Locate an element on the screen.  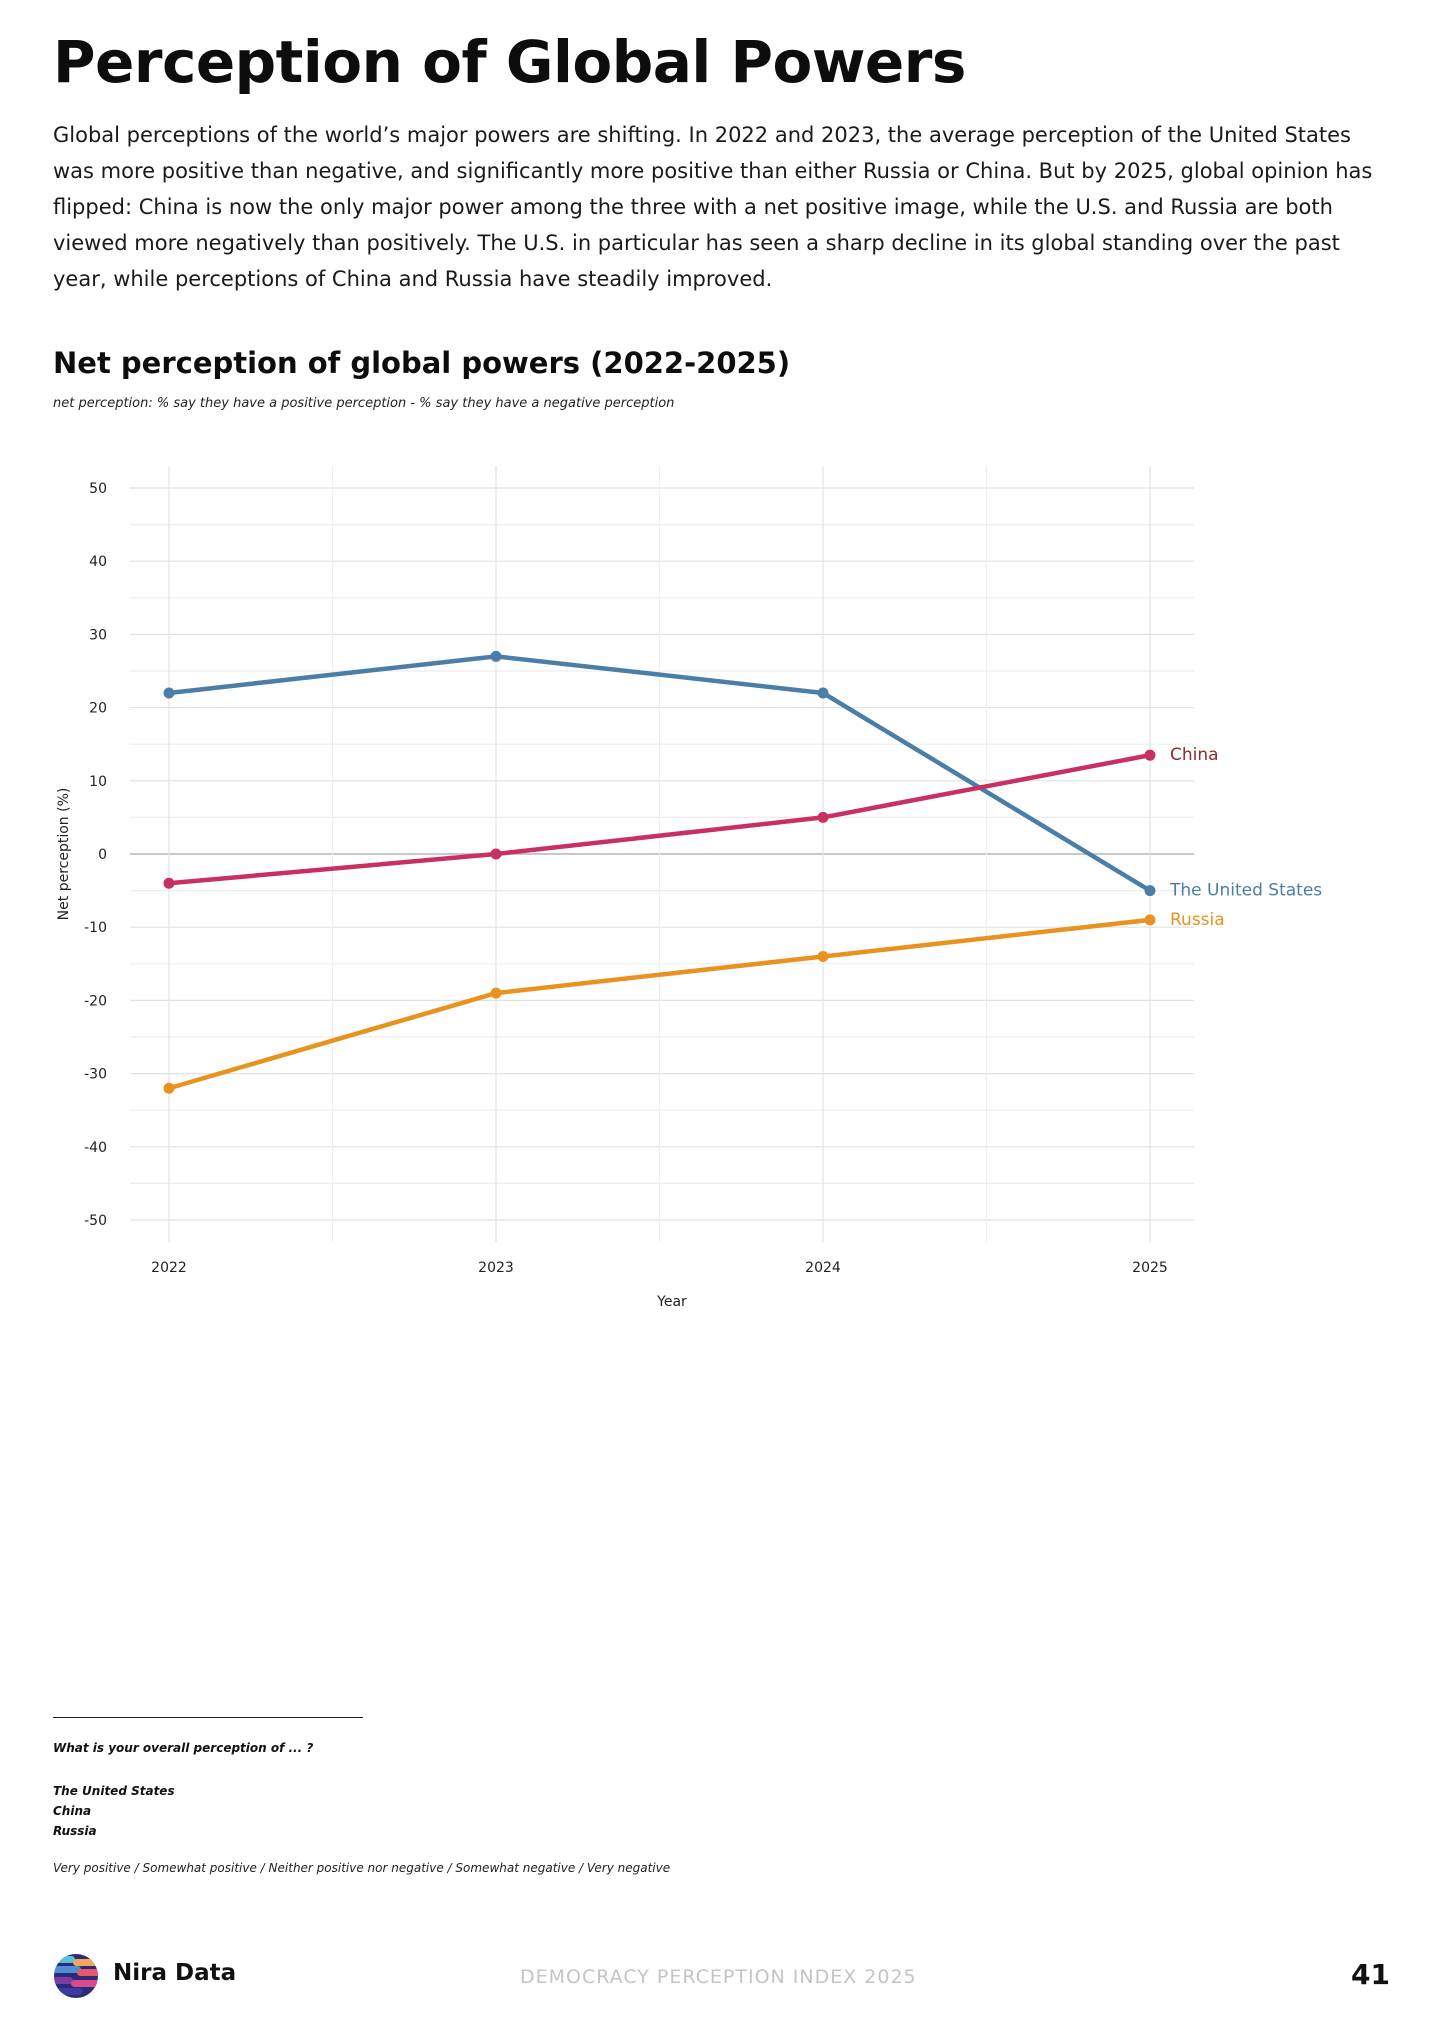
x-tick-label: 2024 is located at coordinates (823, 1268).